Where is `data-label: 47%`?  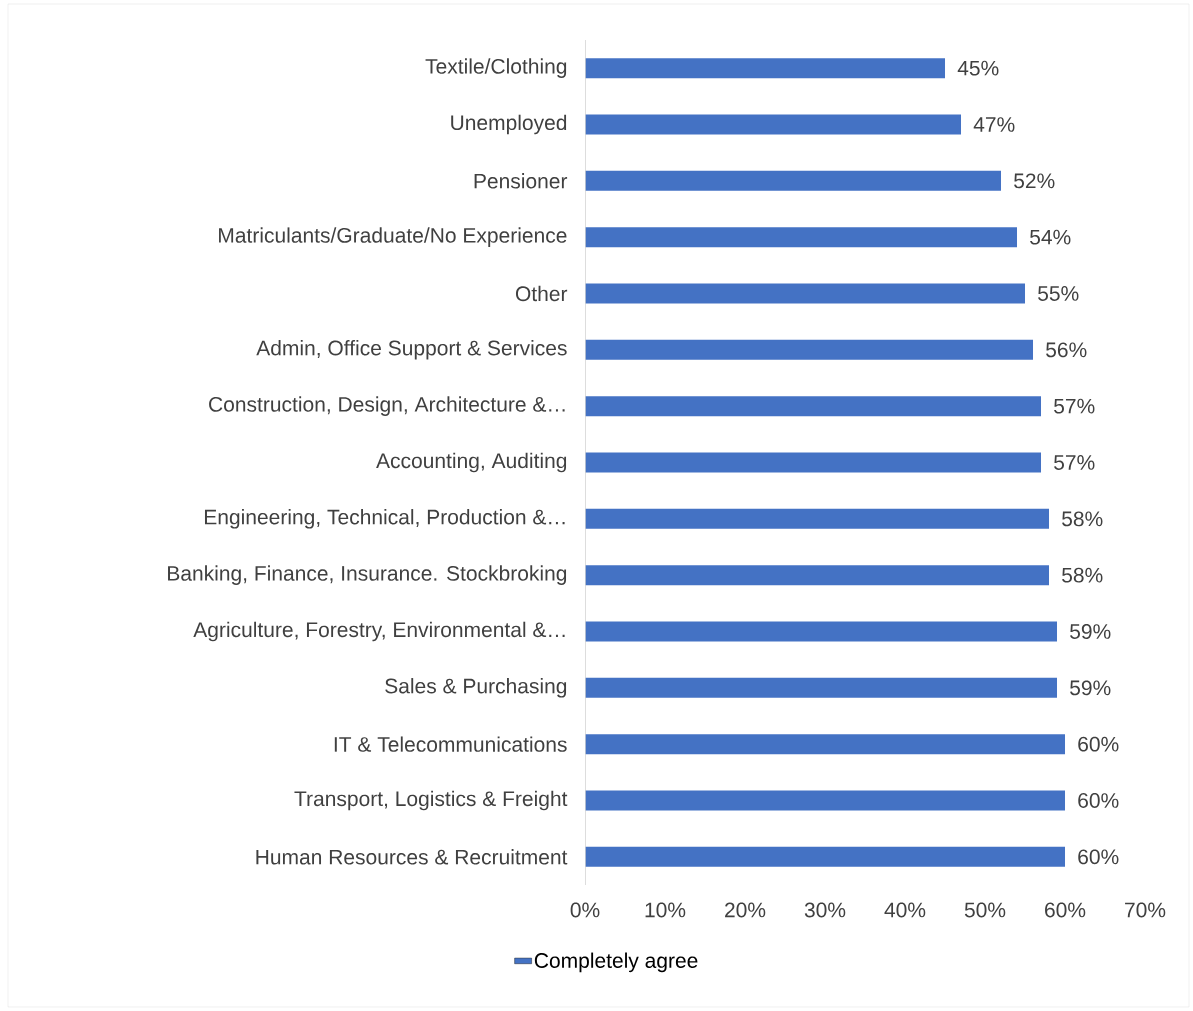 data-label: 47% is located at coordinates (994, 124).